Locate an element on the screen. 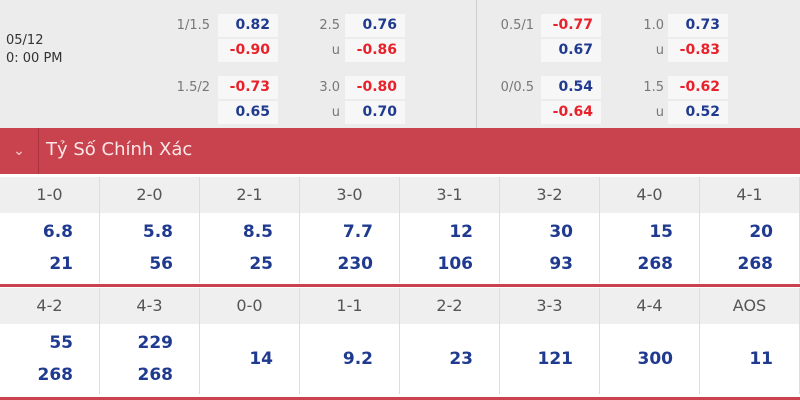  score-odds-away: 93 is located at coordinates (561, 264).